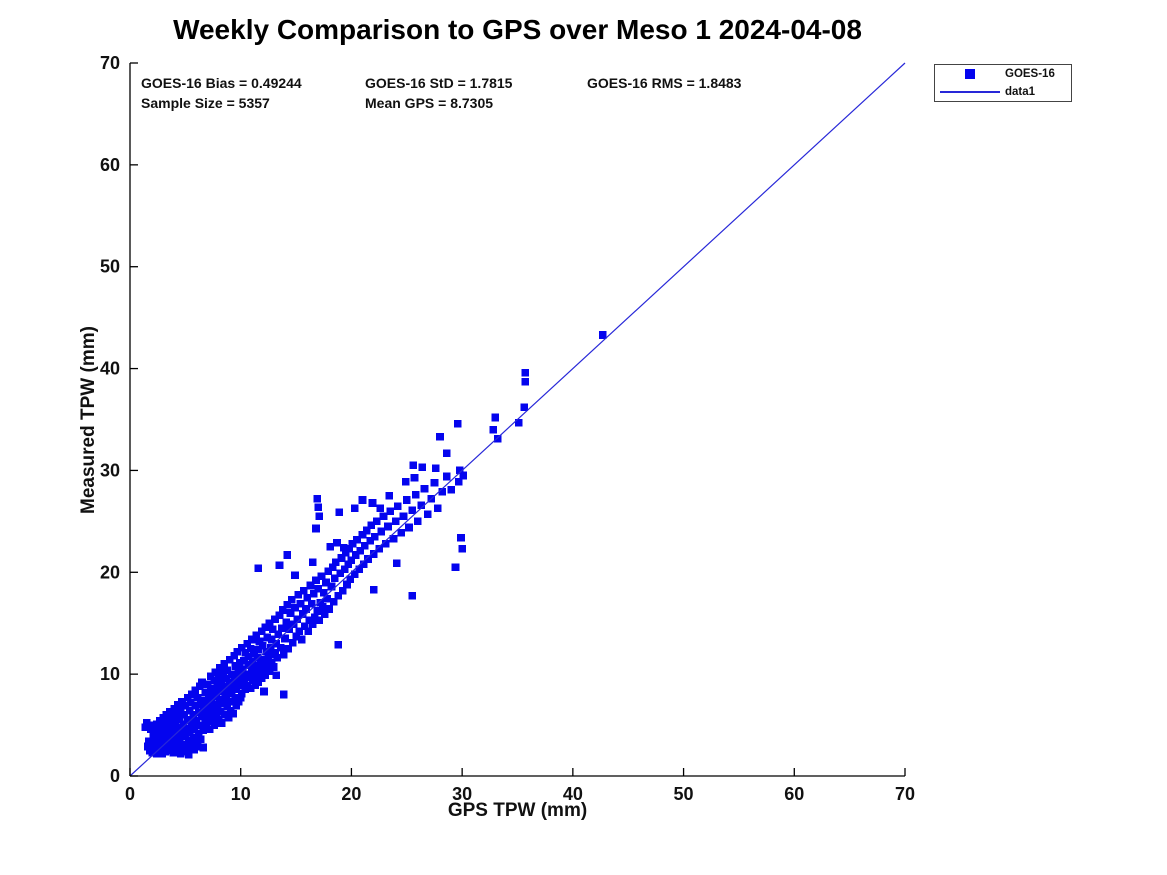  What do you see at coordinates (1003, 74) in the screenshot?
I see `legend-item-goes16: GOES-16` at bounding box center [1003, 74].